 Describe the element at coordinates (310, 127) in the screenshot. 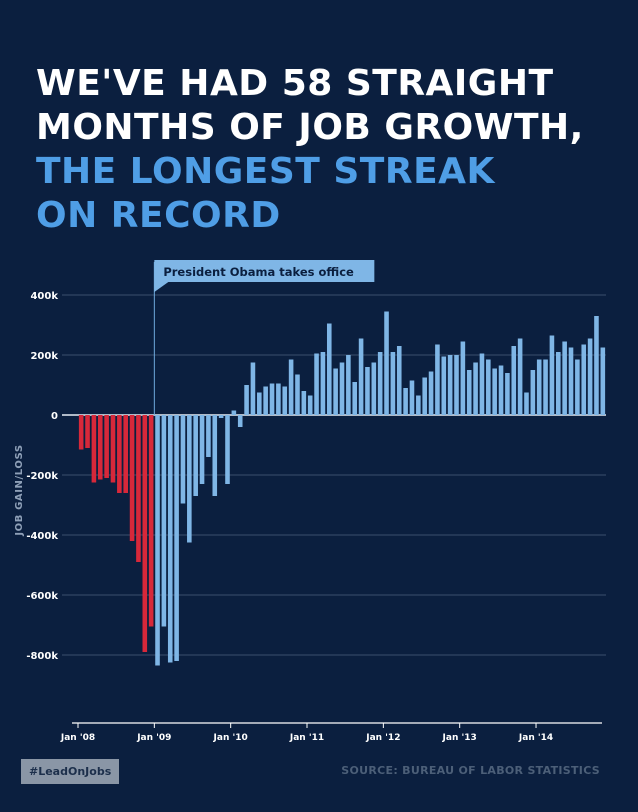

I see `headline-line-2: MONTHS OF JOB GROWTH,` at that location.